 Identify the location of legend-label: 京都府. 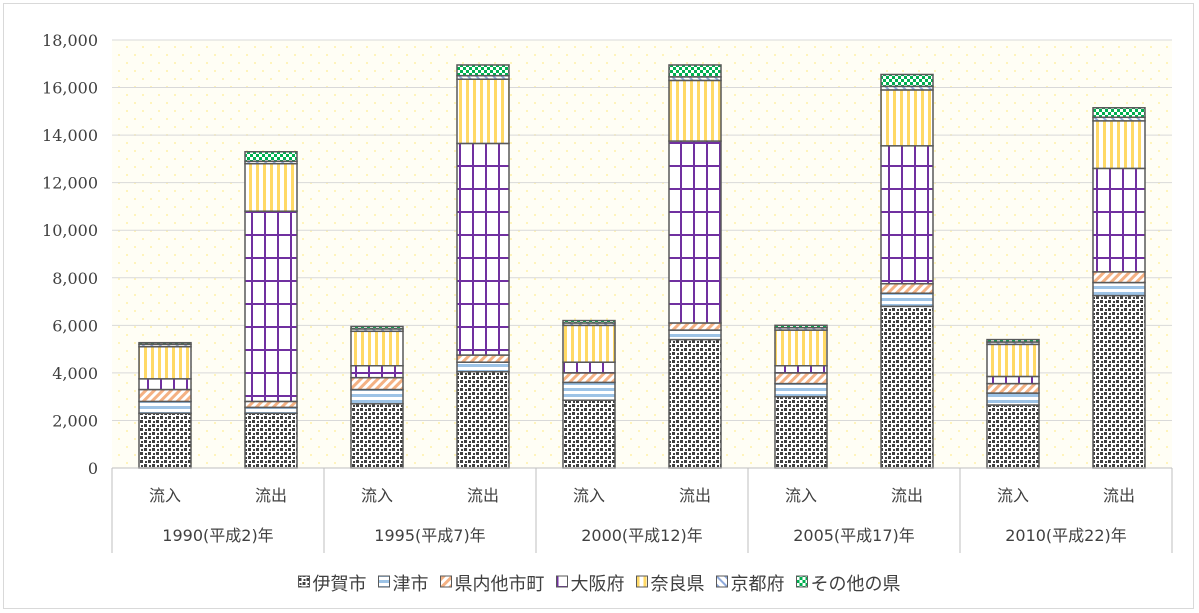
(758, 584).